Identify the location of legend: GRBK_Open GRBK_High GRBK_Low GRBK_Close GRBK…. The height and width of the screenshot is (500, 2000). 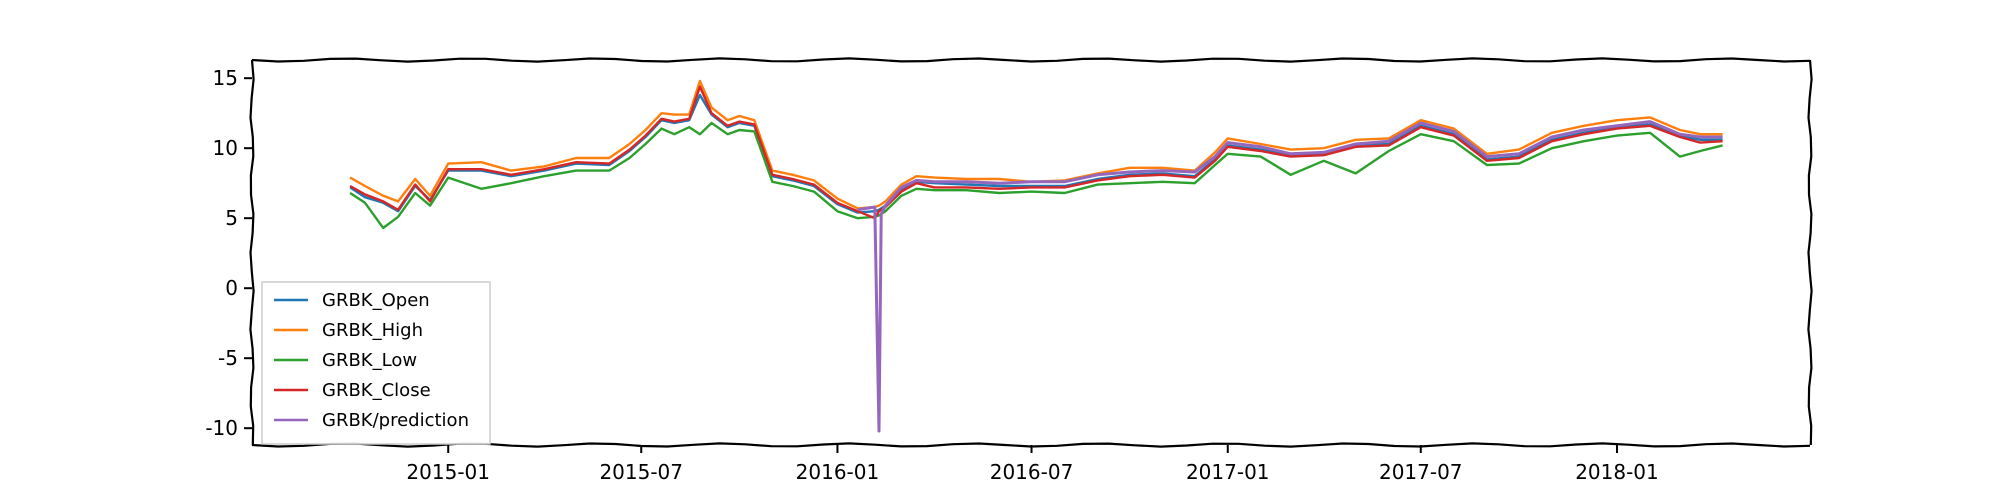
(376, 363).